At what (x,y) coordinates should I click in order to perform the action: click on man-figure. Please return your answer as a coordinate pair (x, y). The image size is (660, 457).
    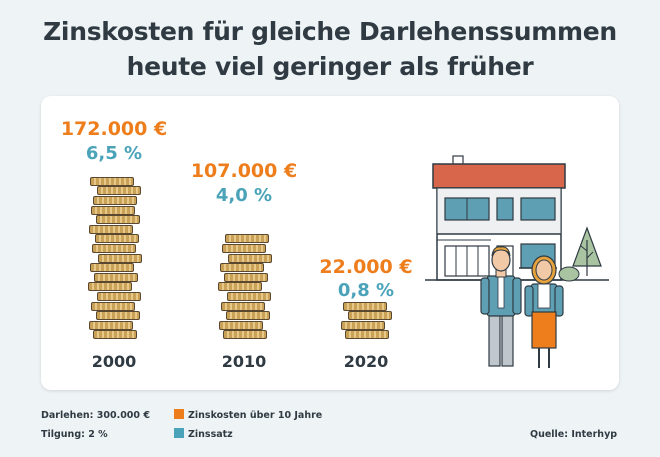
    Looking at the image, I should click on (501, 306).